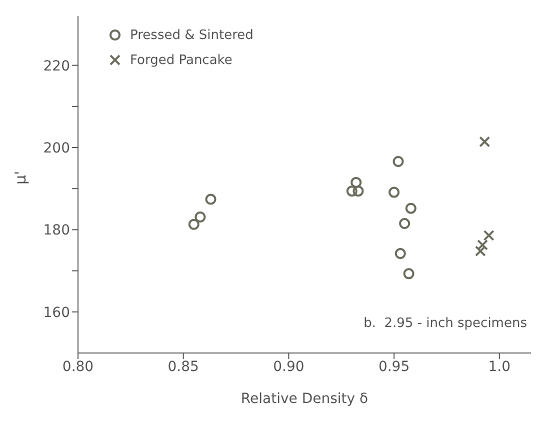  I want to click on x-tick-label: 0.80, so click(78, 366).